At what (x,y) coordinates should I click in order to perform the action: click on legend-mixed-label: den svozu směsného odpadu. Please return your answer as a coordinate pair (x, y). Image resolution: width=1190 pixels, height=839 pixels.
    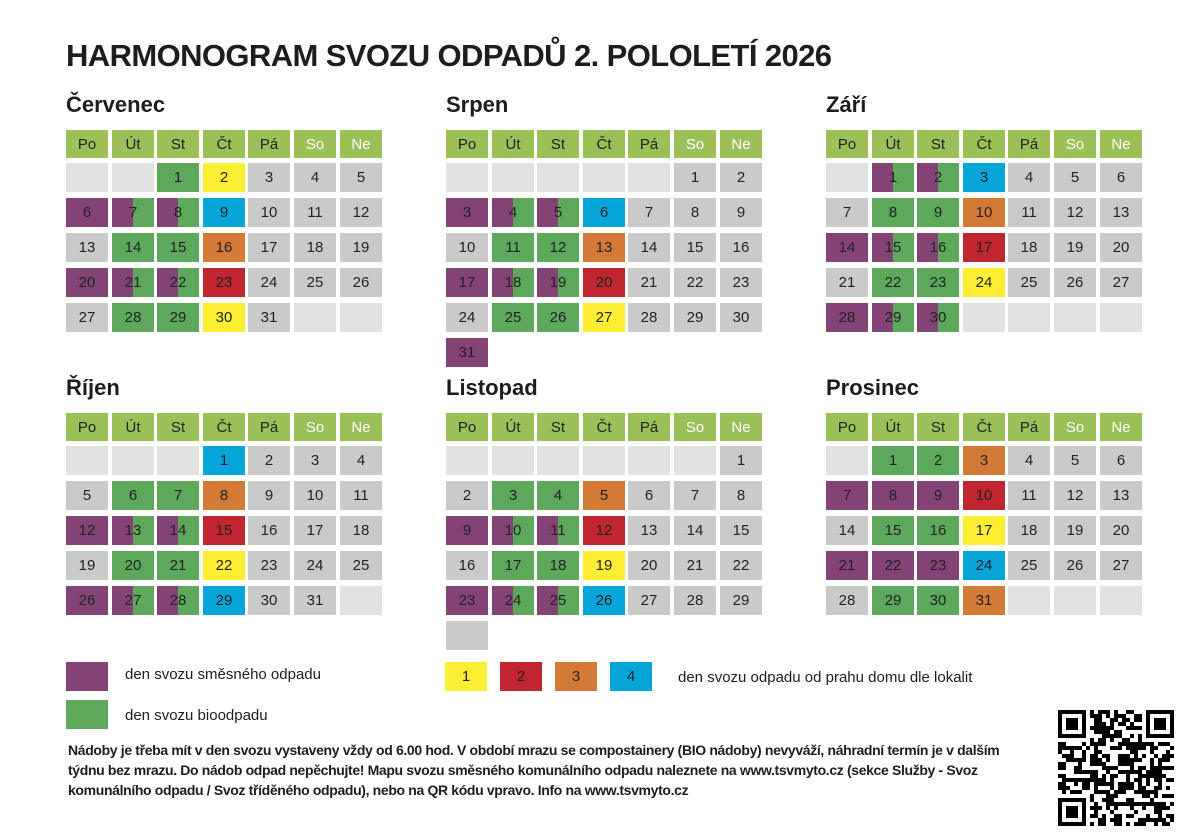
    Looking at the image, I should click on (223, 674).